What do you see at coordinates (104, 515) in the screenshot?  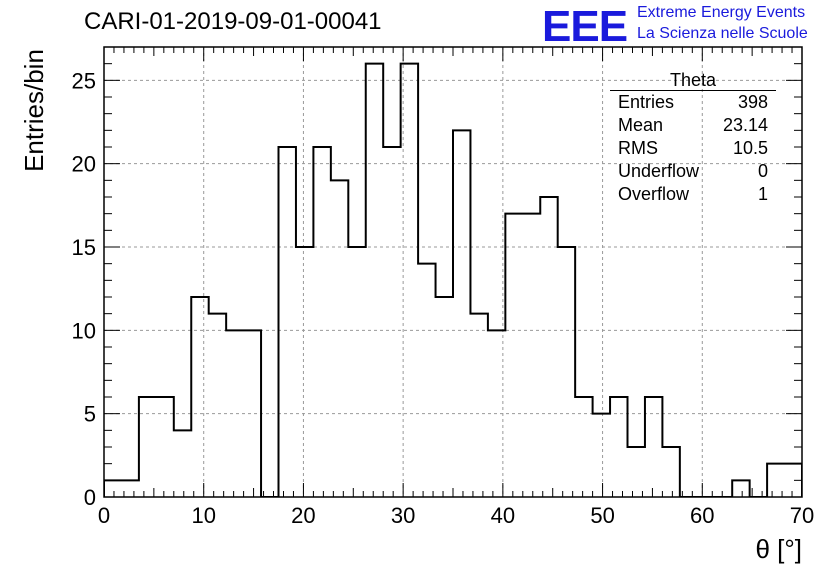 I see `x-tick-label: 0` at bounding box center [104, 515].